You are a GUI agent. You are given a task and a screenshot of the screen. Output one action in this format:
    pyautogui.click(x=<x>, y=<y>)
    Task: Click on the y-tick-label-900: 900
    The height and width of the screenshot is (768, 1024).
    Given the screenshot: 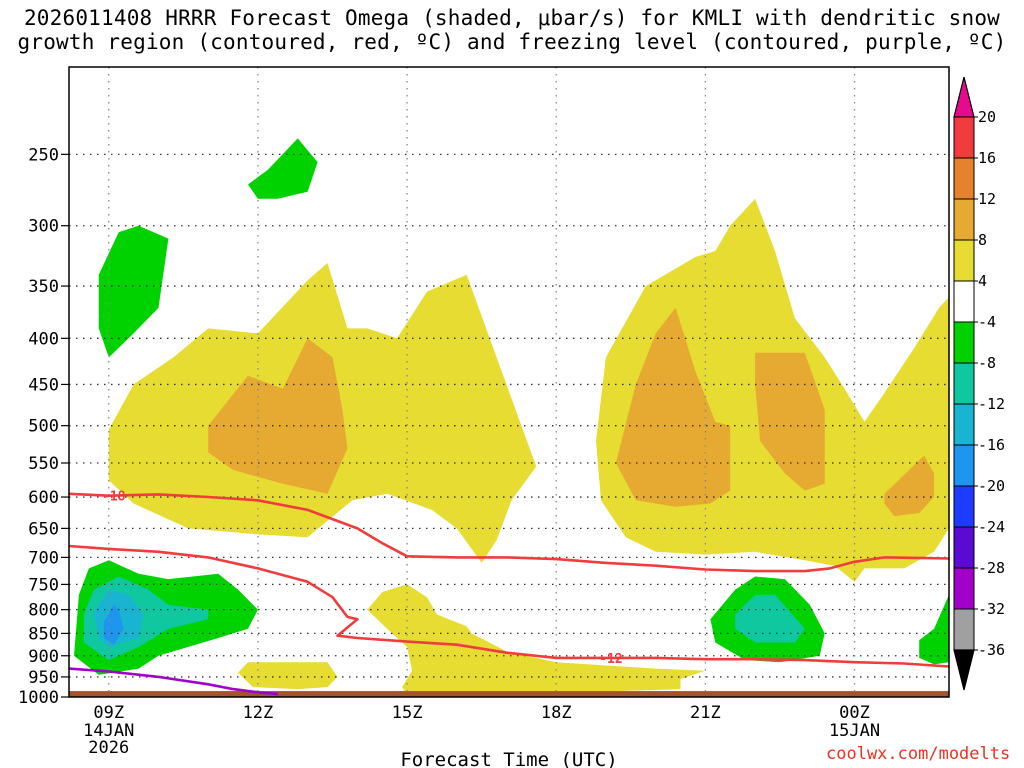 What is the action you would take?
    pyautogui.click(x=43, y=657)
    